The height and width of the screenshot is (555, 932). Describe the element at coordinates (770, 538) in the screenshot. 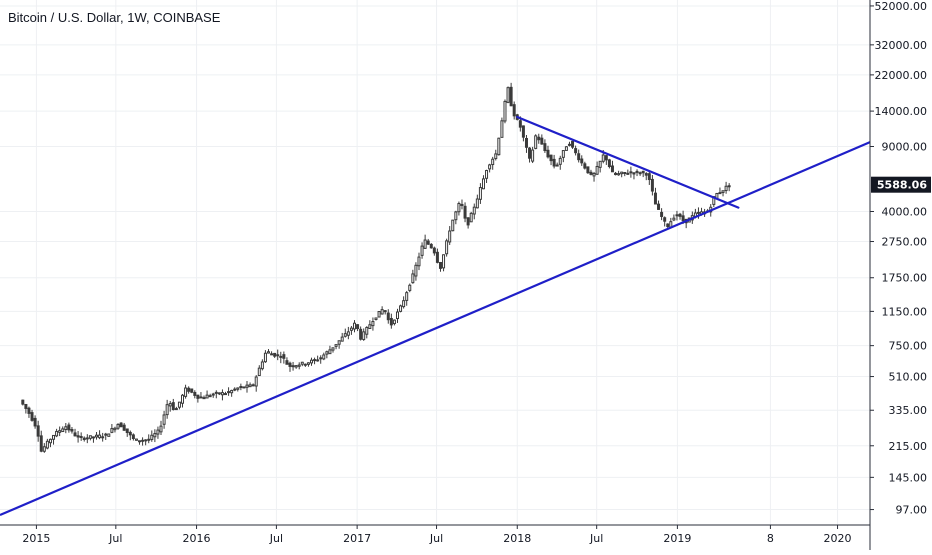

I see `time-tick-label: 8` at that location.